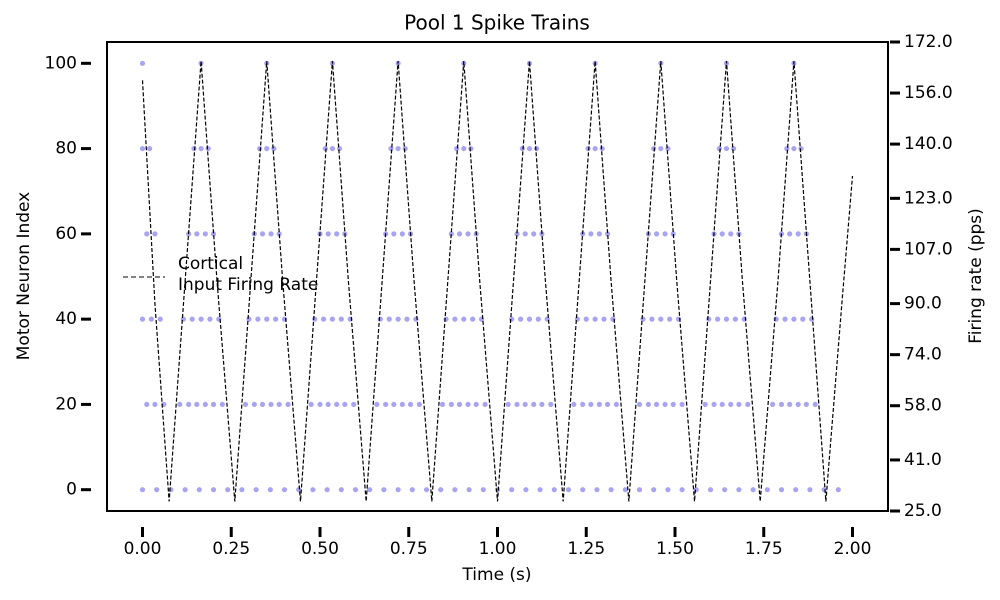 The height and width of the screenshot is (600, 1000). What do you see at coordinates (976, 276) in the screenshot?
I see `y2-axis-label: Firing rate (pps)` at bounding box center [976, 276].